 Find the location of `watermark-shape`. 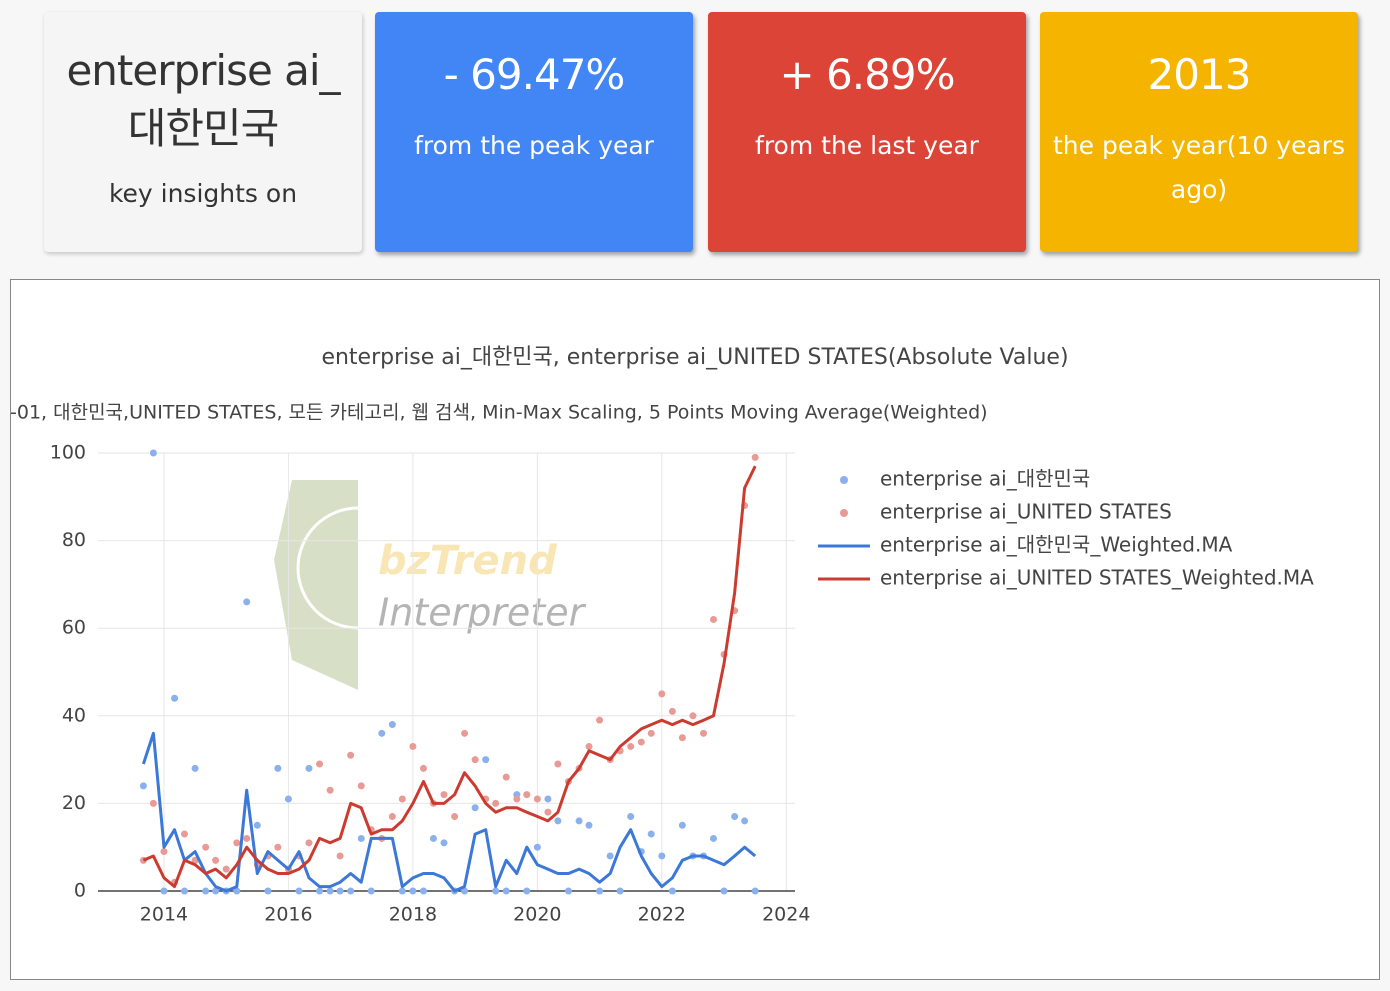

watermark-shape is located at coordinates (316, 585).